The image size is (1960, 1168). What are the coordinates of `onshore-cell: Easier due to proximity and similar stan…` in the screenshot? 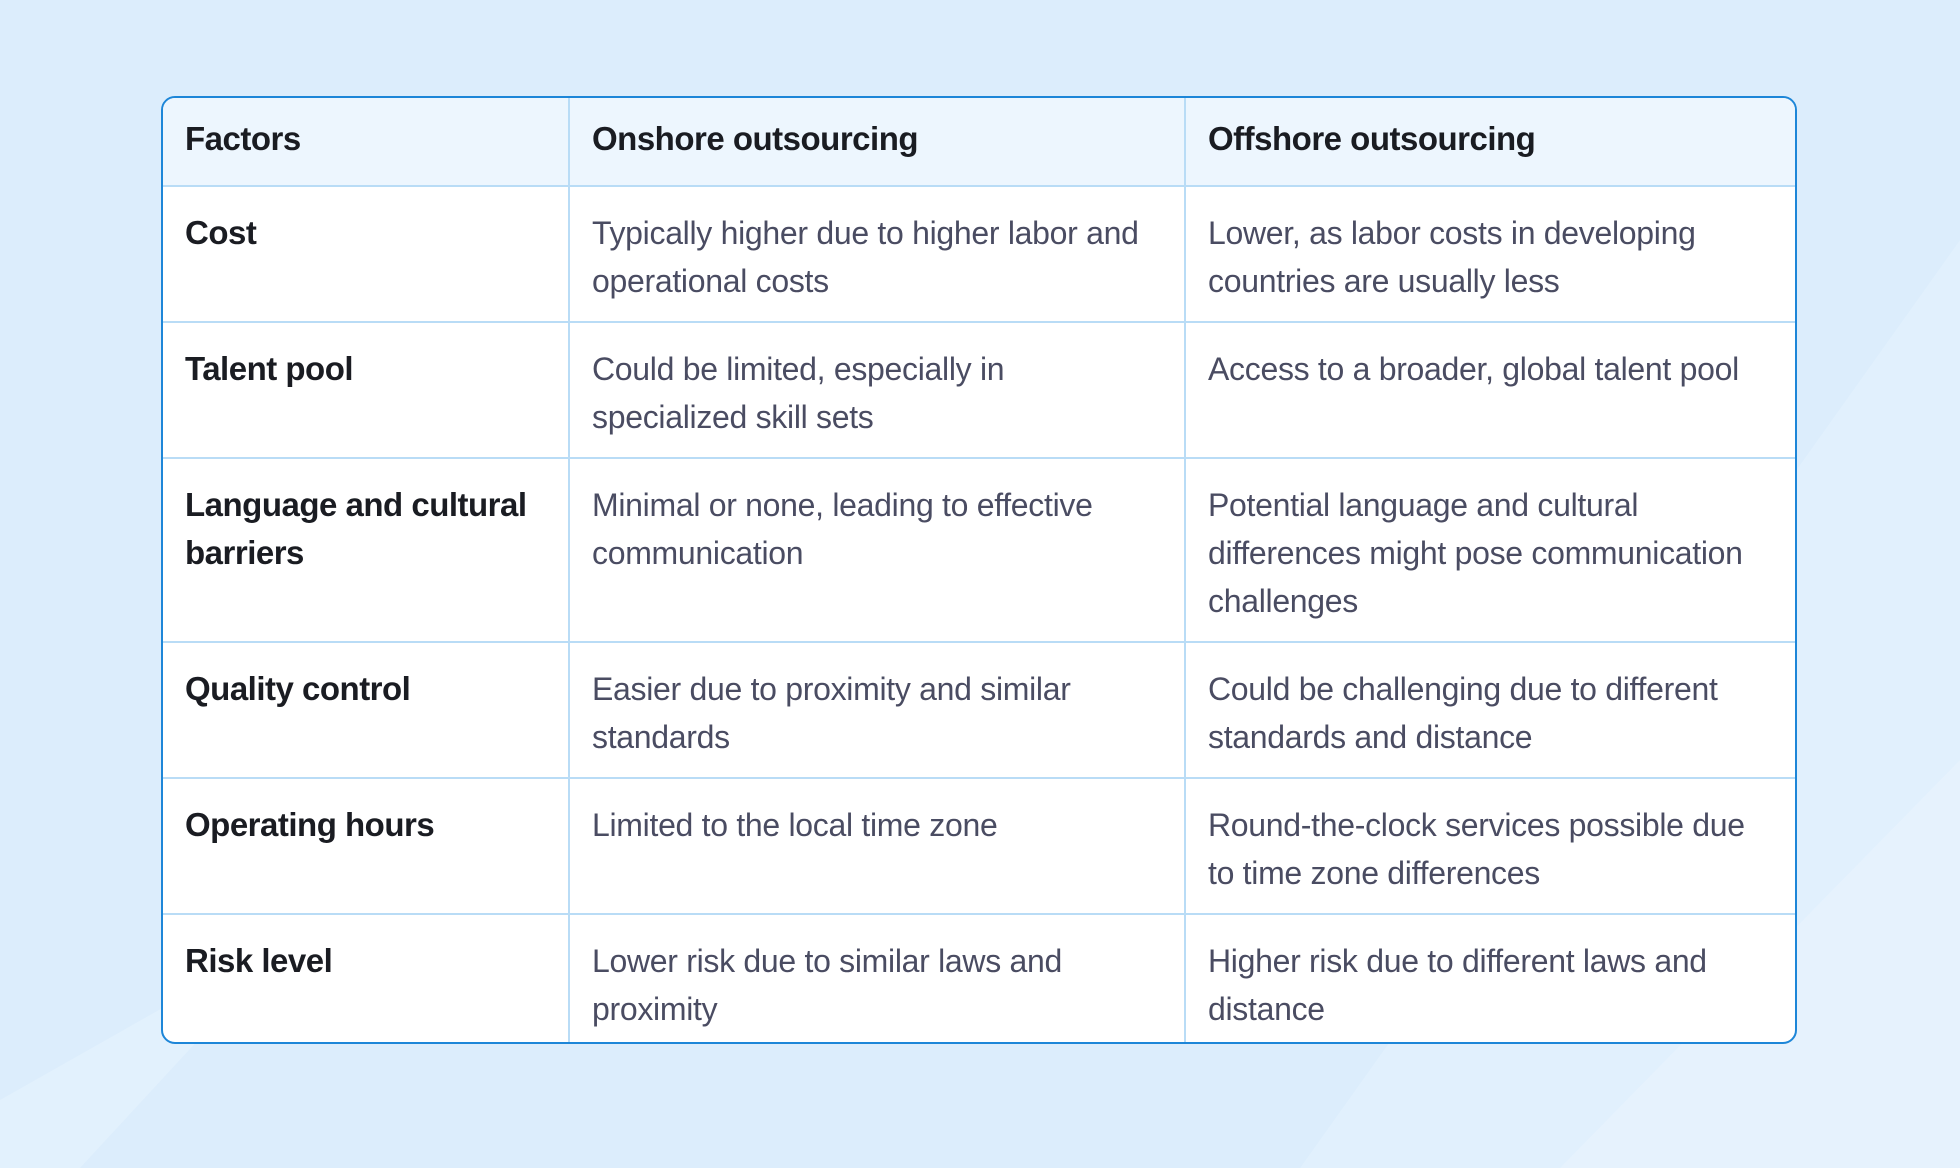 It's located at (877, 710).